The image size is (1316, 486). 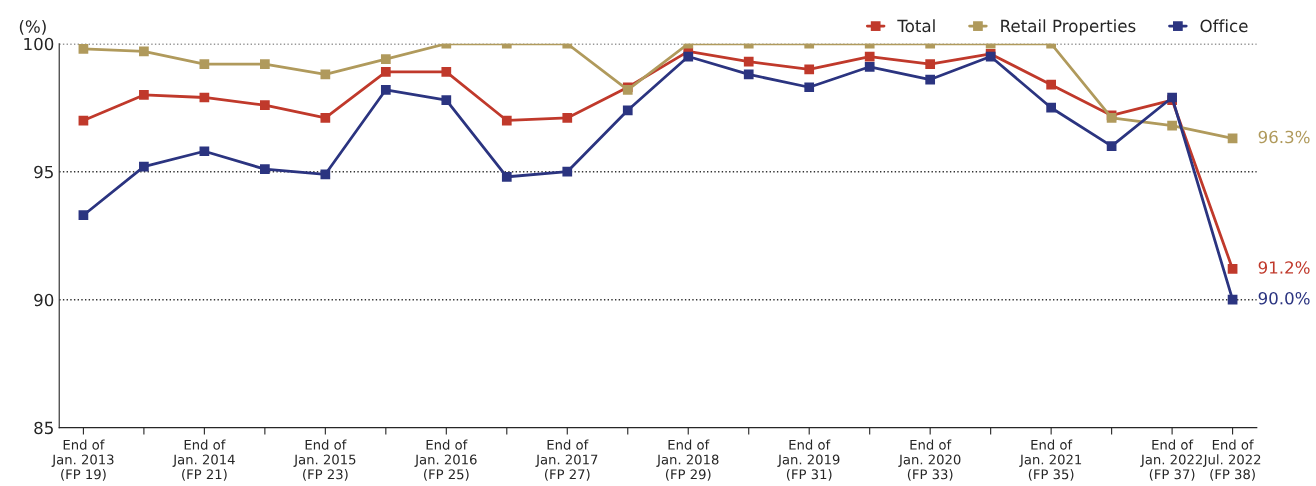 What do you see at coordinates (32, 27) in the screenshot?
I see `y-axis-title: (%)` at bounding box center [32, 27].